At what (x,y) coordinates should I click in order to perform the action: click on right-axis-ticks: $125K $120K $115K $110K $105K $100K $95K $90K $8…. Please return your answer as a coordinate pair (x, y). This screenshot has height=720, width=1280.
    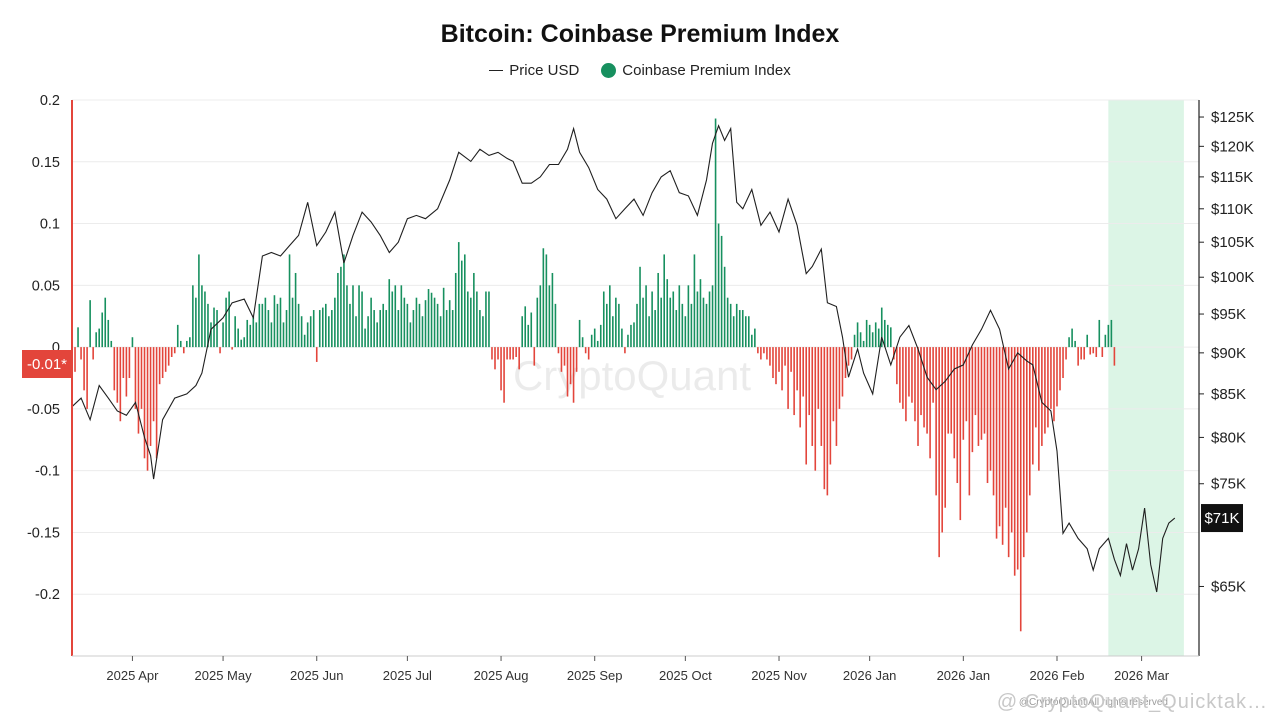
    Looking at the image, I should click on (1226, 352).